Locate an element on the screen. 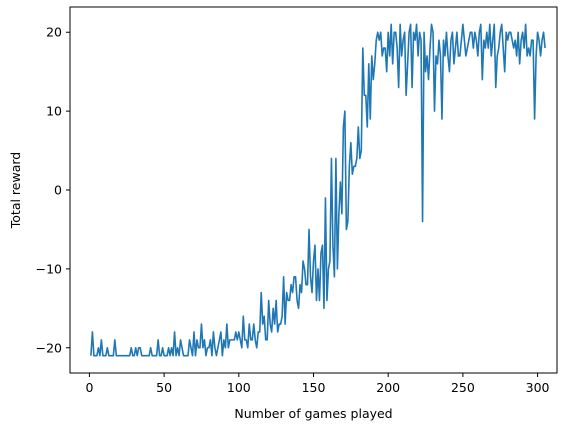 This screenshot has height=432, width=574. y-tick-label: −20 is located at coordinates (49, 347).